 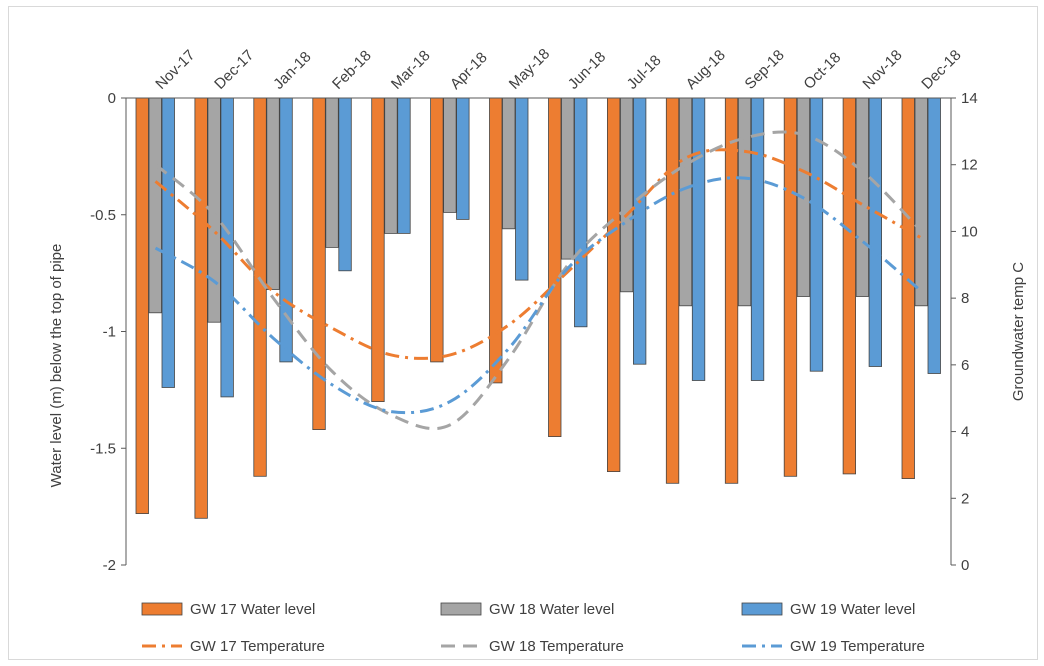 What do you see at coordinates (112, 98) in the screenshot?
I see `y-tick-label: 0` at bounding box center [112, 98].